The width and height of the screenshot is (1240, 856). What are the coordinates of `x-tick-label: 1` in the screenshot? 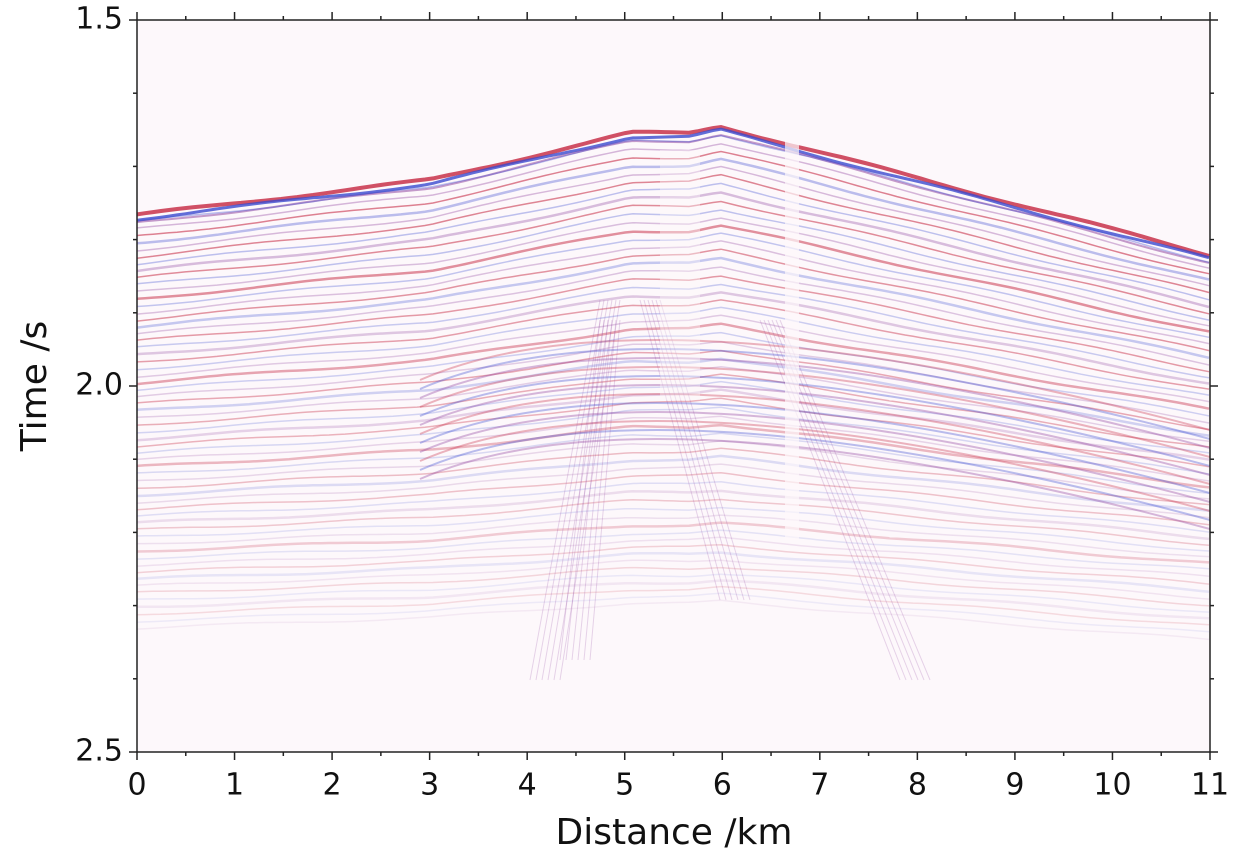 It's located at (234, 785).